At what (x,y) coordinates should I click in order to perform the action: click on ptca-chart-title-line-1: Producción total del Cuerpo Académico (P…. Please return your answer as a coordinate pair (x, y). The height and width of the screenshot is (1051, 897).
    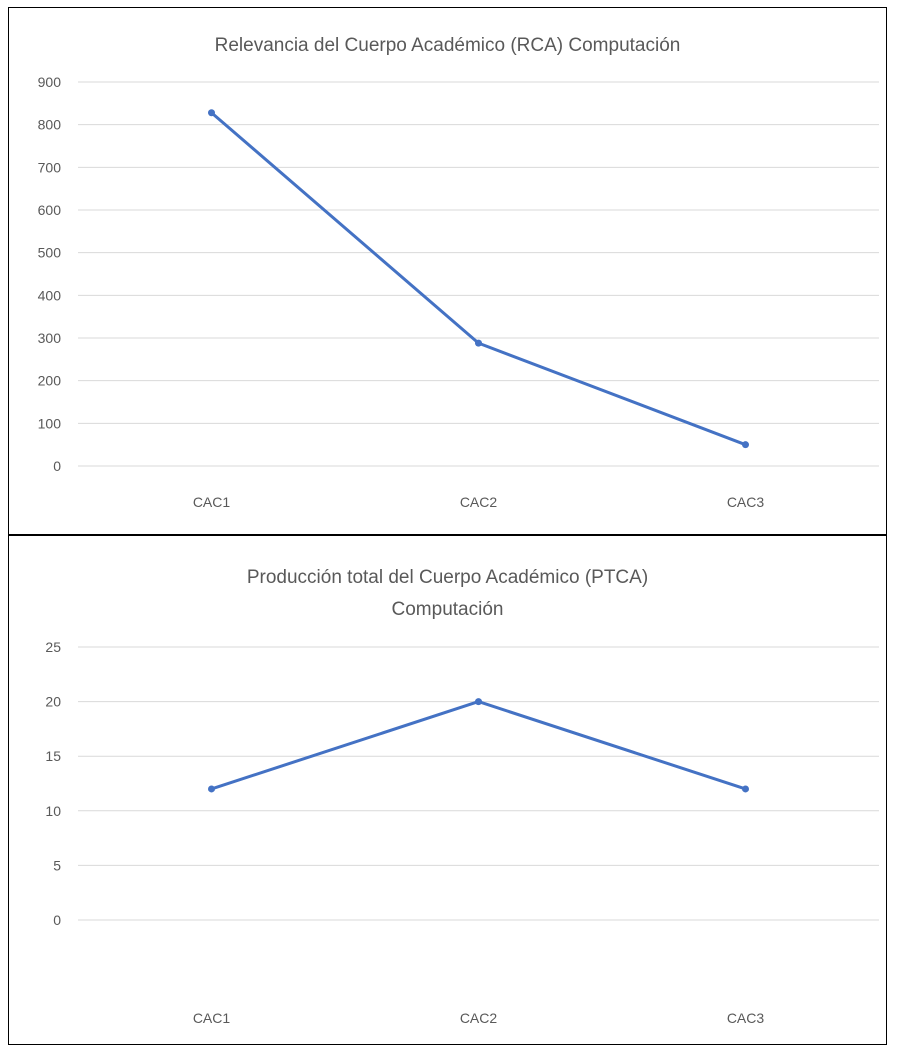
    Looking at the image, I should click on (447, 577).